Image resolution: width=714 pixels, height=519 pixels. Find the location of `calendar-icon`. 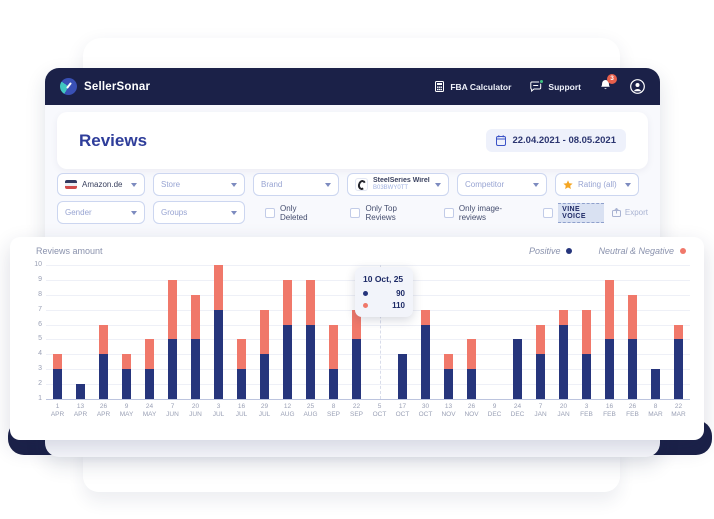

calendar-icon is located at coordinates (501, 140).